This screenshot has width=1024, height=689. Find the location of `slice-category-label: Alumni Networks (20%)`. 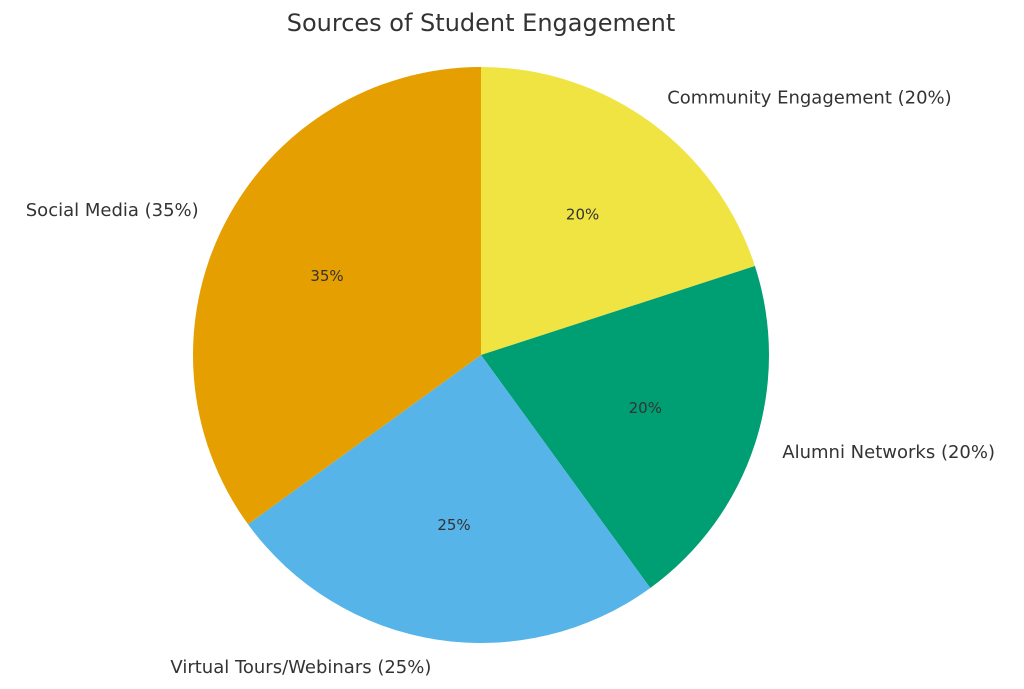

slice-category-label: Alumni Networks (20%) is located at coordinates (888, 452).